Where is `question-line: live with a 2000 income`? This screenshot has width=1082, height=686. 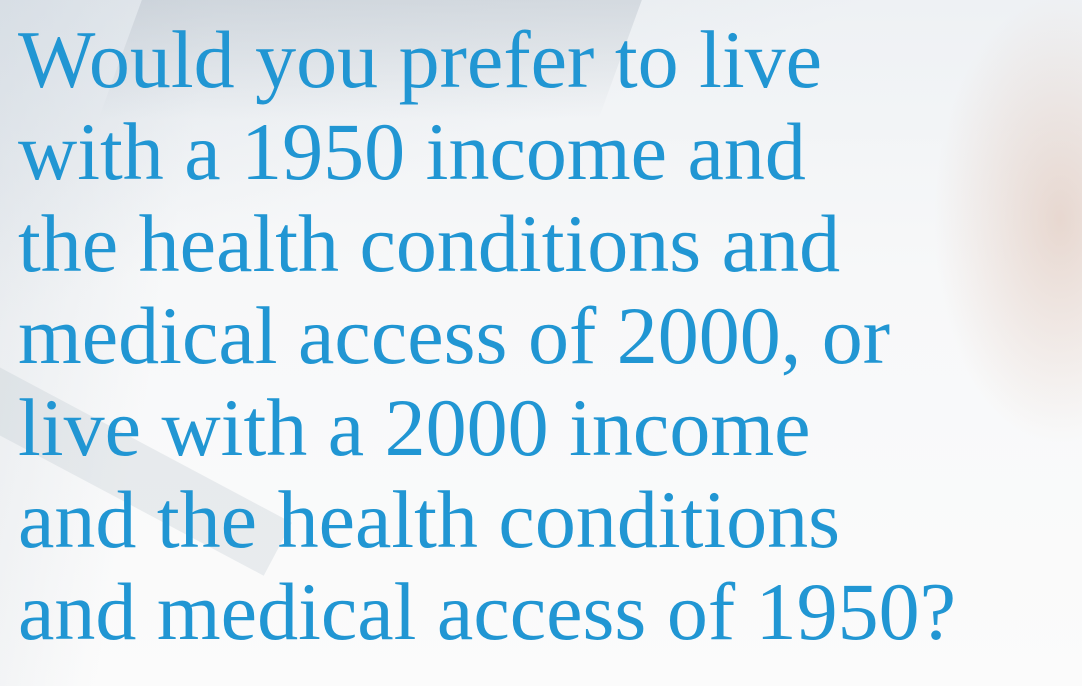
question-line: live with a 2000 income is located at coordinates (414, 427).